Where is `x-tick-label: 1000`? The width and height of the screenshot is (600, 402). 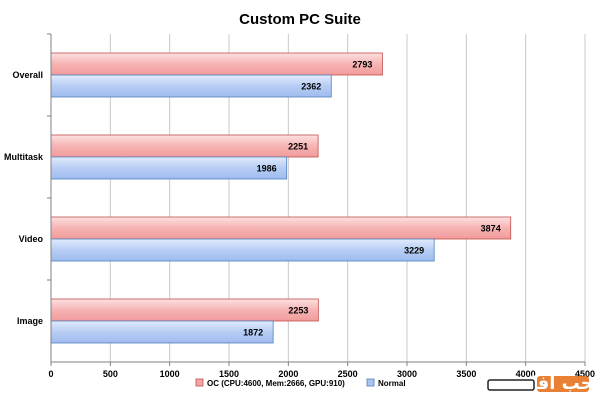
x-tick-label: 1000 is located at coordinates (170, 374).